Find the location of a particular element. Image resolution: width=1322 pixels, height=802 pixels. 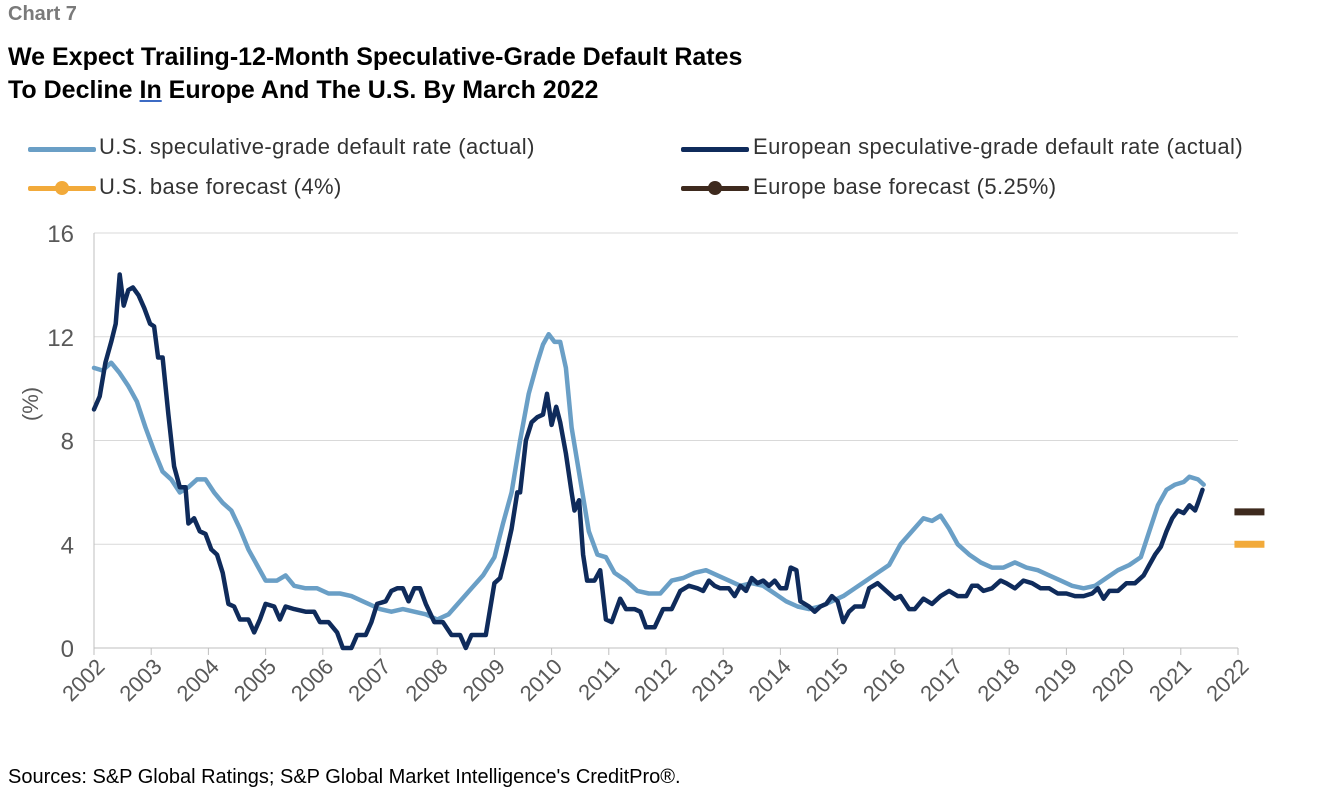

x-tick-label: 2007 is located at coordinates (369, 680).